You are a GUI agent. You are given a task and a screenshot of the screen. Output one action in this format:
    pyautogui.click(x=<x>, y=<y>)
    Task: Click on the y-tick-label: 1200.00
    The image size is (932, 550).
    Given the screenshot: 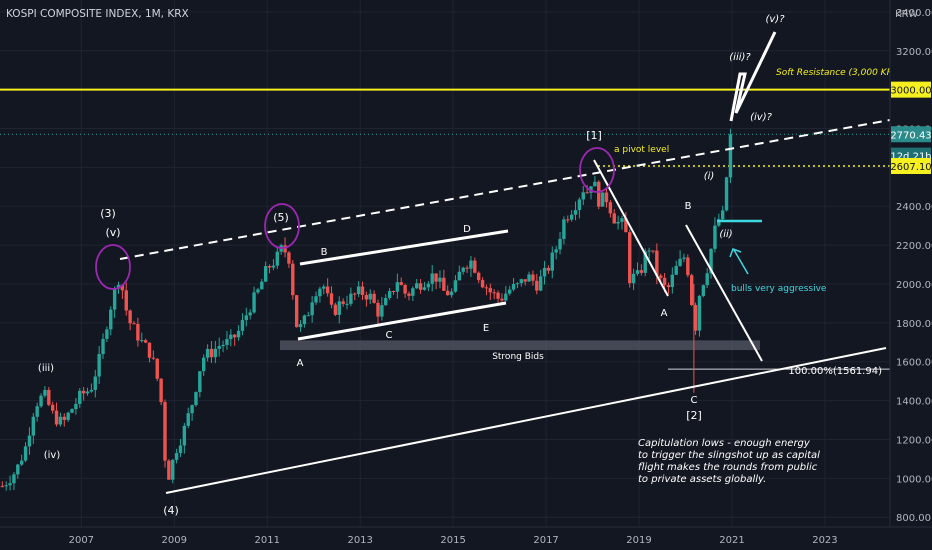 What is the action you would take?
    pyautogui.click(x=914, y=440)
    